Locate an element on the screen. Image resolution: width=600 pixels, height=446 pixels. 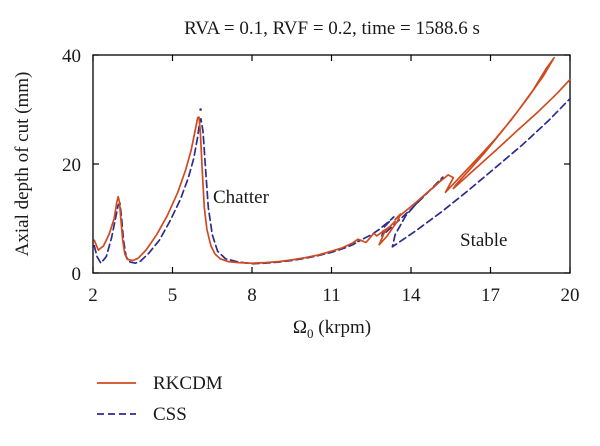
annotation-chatter: Chatter is located at coordinates (241, 197).